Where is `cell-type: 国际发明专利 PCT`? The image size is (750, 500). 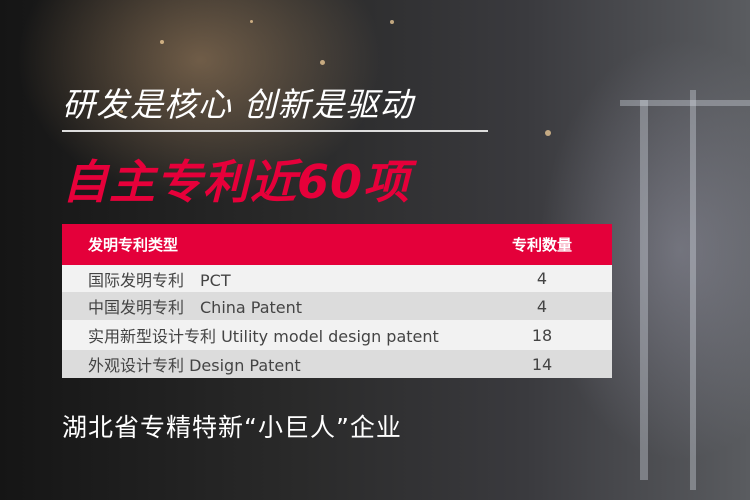
cell-type: 国际发明专利 PCT is located at coordinates (159, 280).